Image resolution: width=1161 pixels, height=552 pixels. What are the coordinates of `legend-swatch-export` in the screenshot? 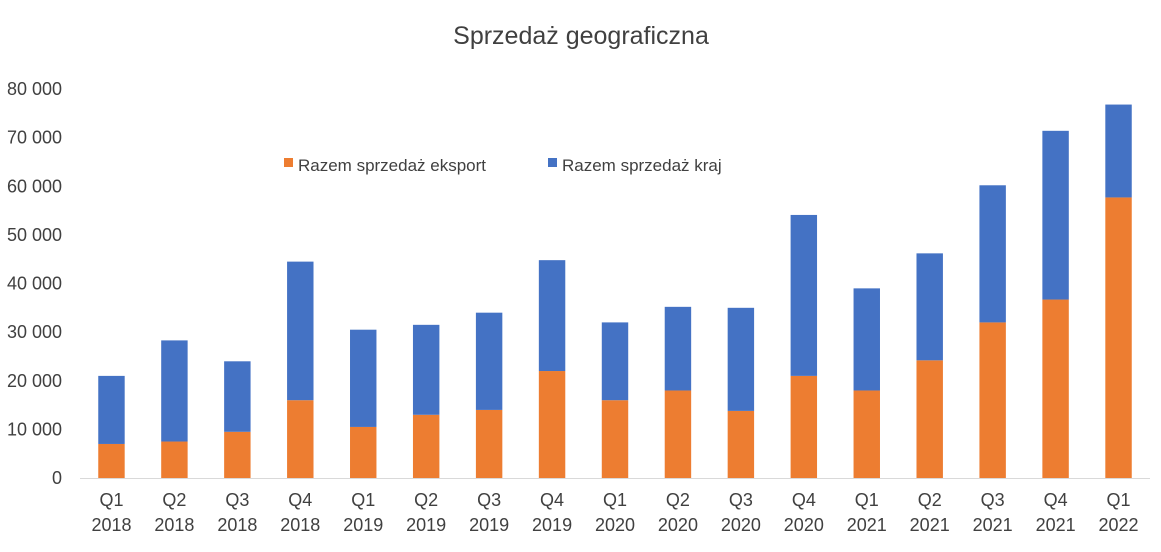 It's located at (288, 162).